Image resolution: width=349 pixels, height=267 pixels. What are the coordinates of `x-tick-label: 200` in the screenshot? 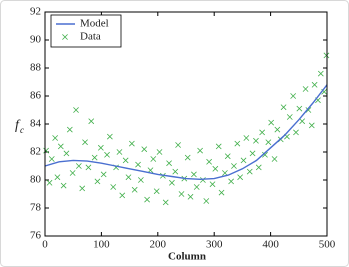 It's located at (158, 245).